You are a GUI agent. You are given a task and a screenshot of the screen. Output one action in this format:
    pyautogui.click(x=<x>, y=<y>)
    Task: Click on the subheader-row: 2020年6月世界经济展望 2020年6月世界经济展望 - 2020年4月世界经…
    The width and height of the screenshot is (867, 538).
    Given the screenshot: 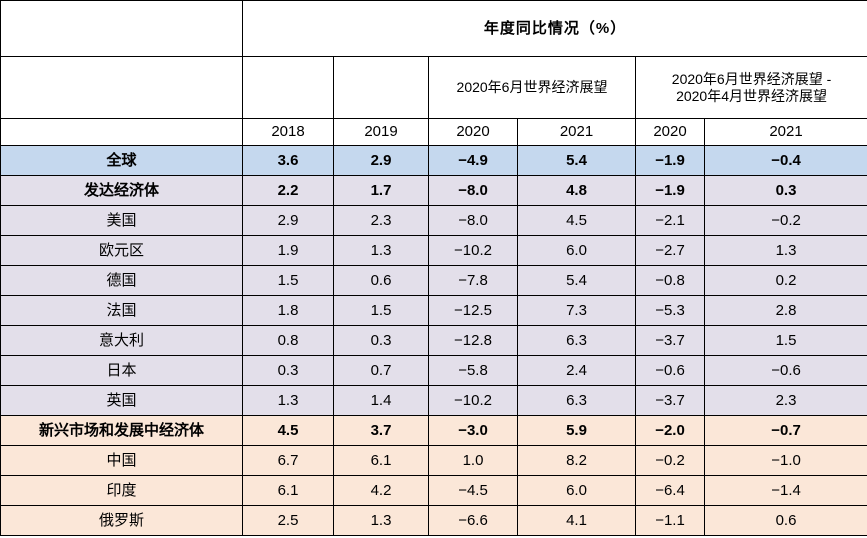 What is the action you would take?
    pyautogui.click(x=433, y=87)
    